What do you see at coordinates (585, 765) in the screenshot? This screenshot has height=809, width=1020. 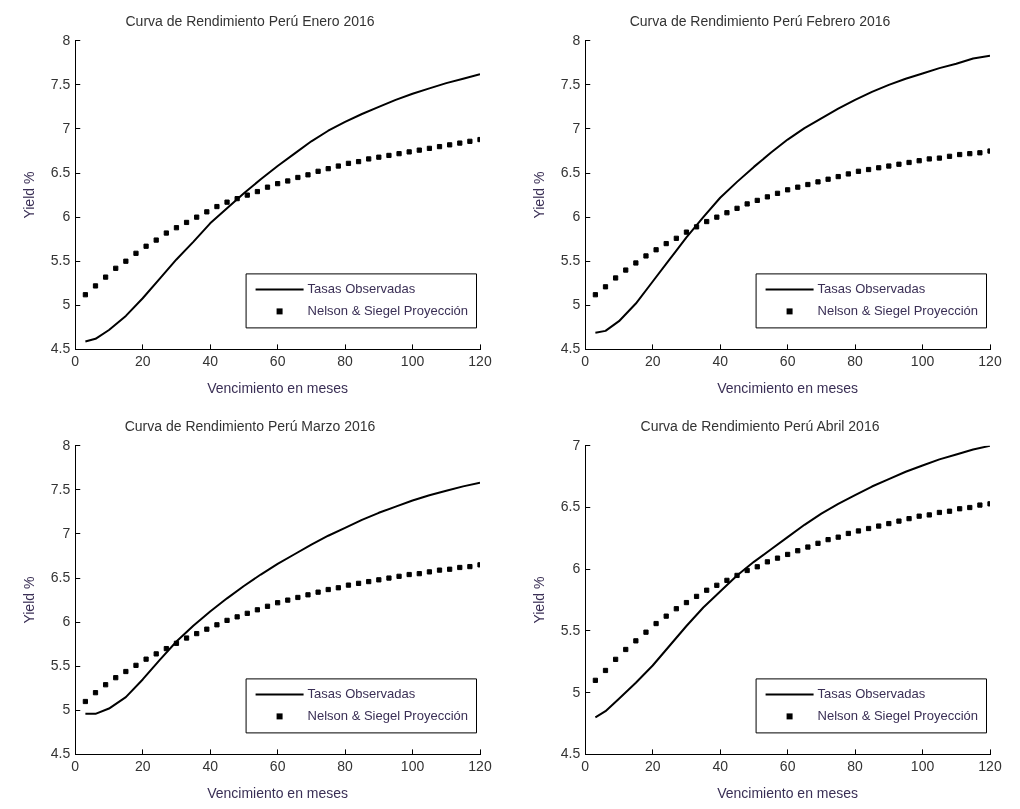 I see `x-tick-label: 0` at bounding box center [585, 765].